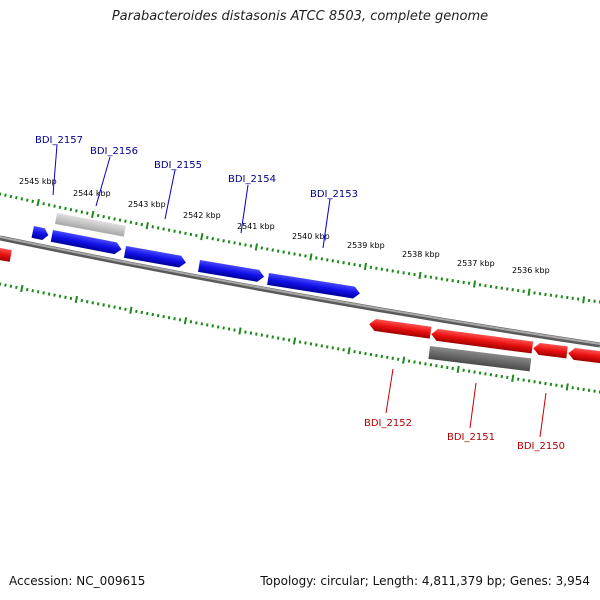 The image size is (600, 600). What do you see at coordinates (114, 151) in the screenshot?
I see `gene-label: BDI_2156` at bounding box center [114, 151].